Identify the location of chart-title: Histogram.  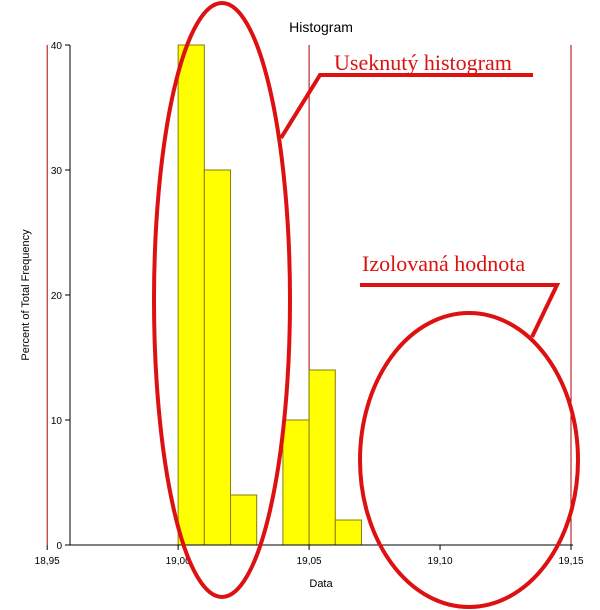
(321, 27).